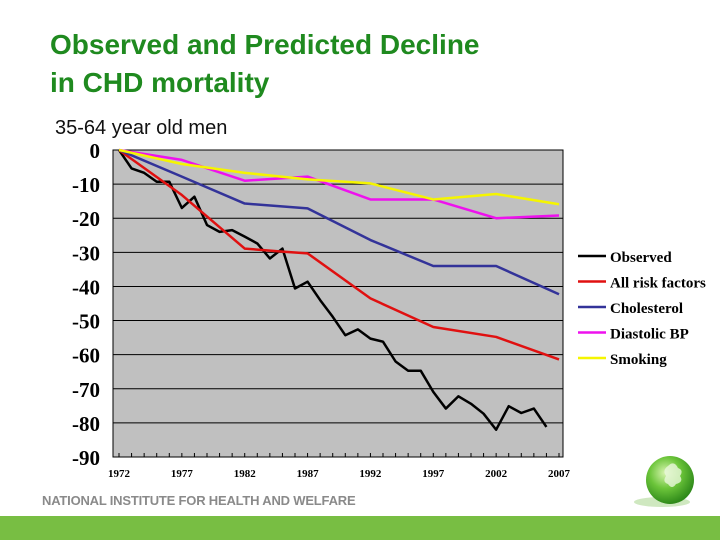  Describe the element at coordinates (86, 287) in the screenshot. I see `y-tick-label: -40` at that location.